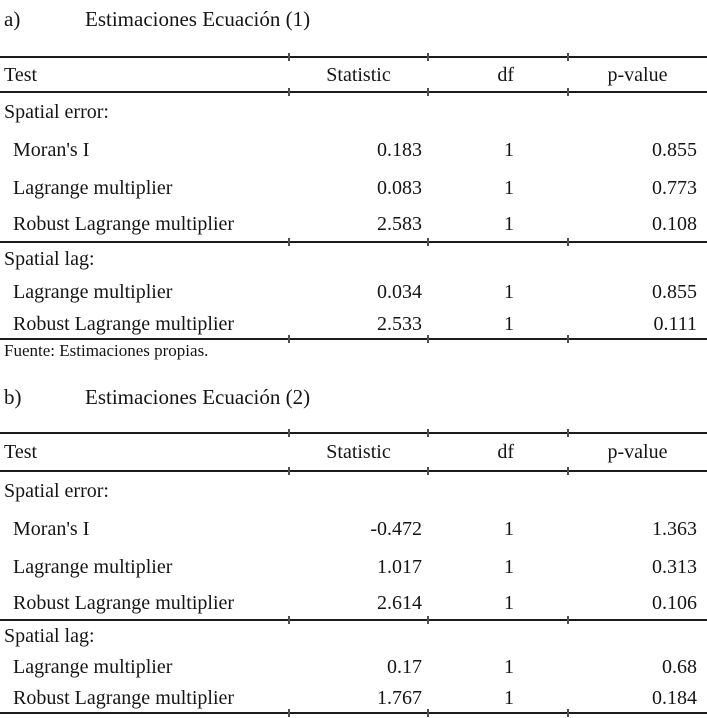 The width and height of the screenshot is (707, 718). Describe the element at coordinates (353, 667) in the screenshot. I see `table-row: Lagrange multiplier 0.17 1 0.68` at that location.